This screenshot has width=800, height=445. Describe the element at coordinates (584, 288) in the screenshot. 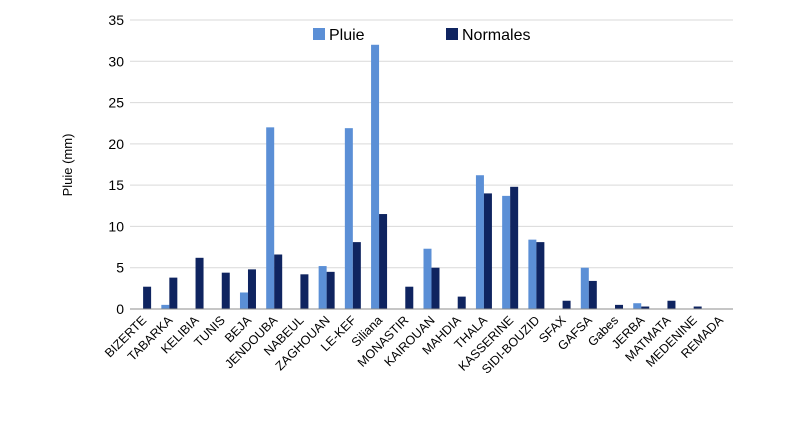

I see `bar-pluie-gafsa` at that location.